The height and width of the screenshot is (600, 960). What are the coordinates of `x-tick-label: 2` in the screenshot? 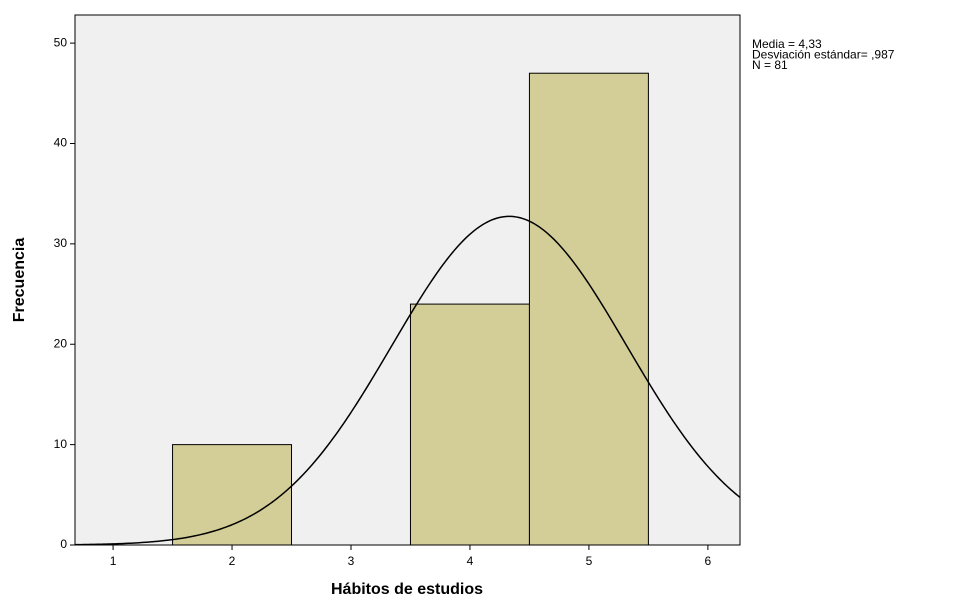 It's located at (232, 561).